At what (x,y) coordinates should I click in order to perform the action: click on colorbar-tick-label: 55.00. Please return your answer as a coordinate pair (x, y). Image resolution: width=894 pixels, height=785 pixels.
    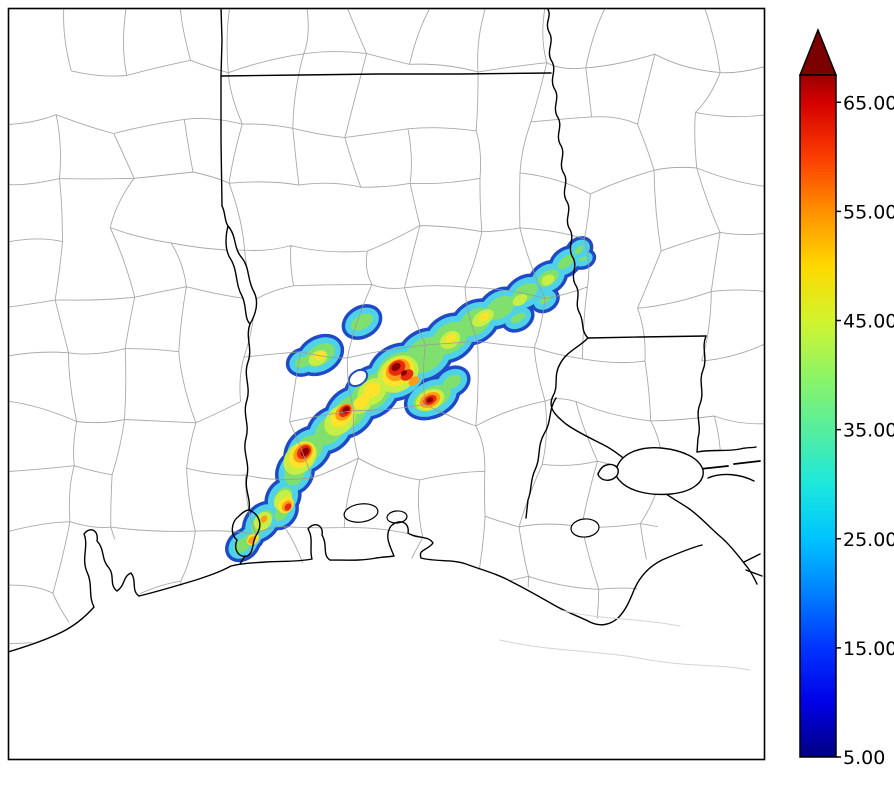
    Looking at the image, I should click on (868, 212).